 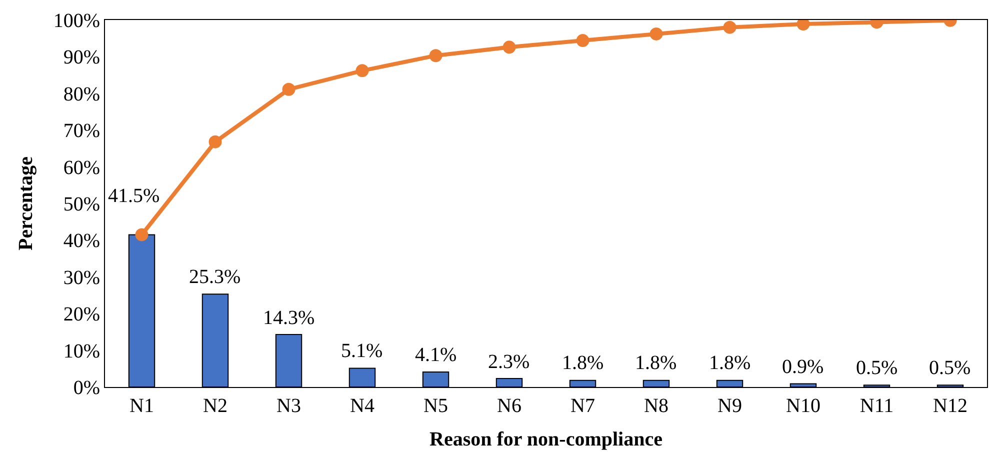 I want to click on x-tick-label: N5, so click(x=436, y=406).